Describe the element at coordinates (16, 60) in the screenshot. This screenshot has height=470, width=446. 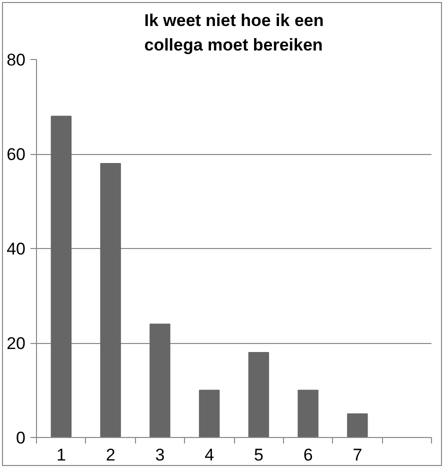
I see `y-tick-label: 80` at that location.